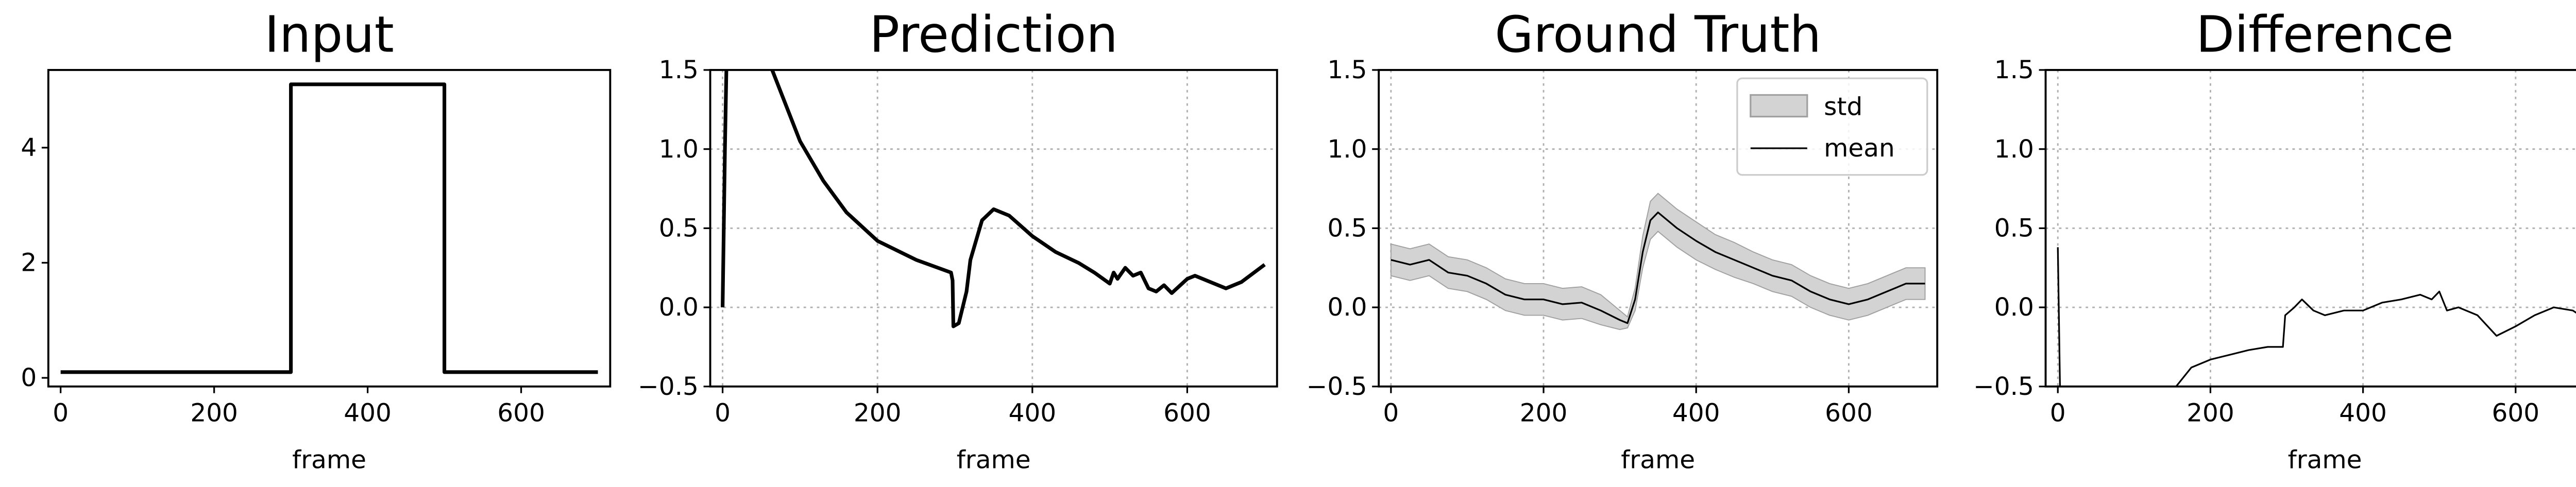  I want to click on std-band, so click(1658, 262).